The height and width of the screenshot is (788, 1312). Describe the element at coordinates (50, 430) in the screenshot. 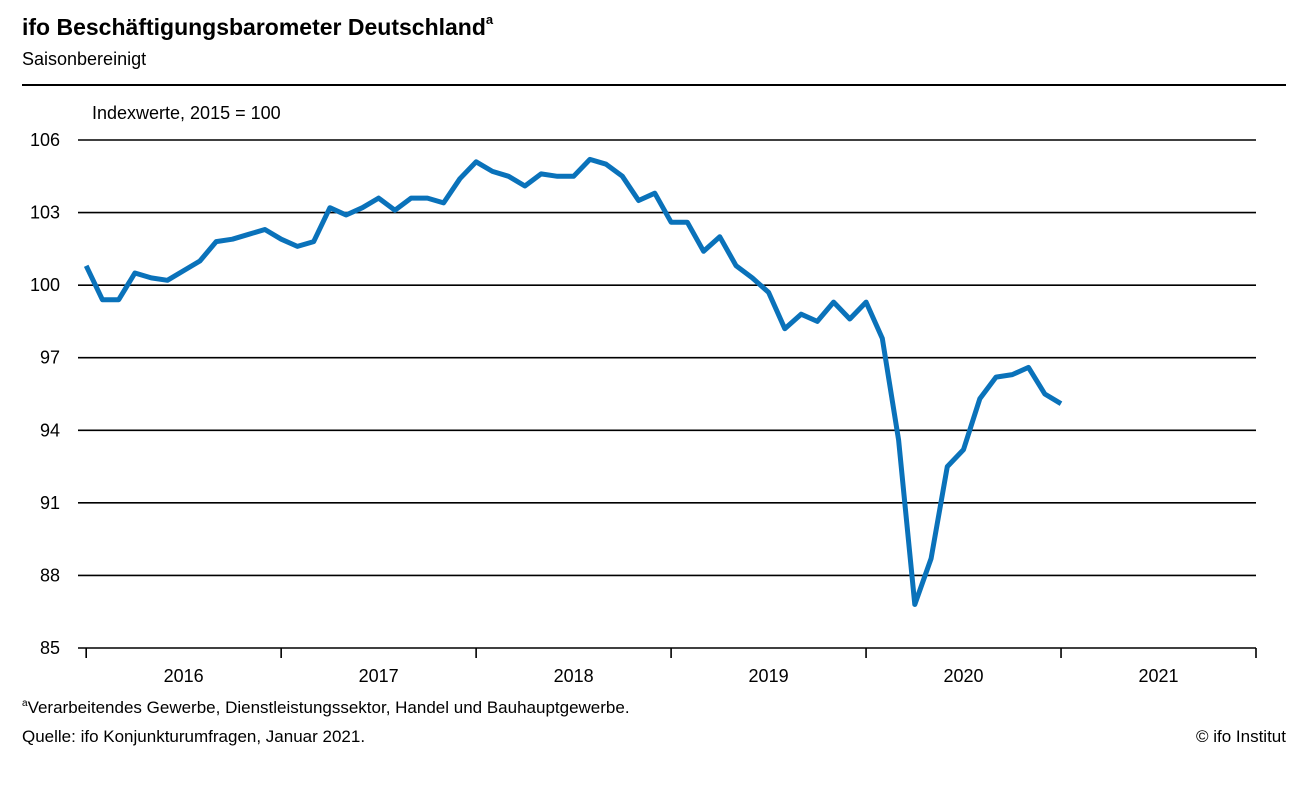

I see `y-tick-label-94: 94` at that location.